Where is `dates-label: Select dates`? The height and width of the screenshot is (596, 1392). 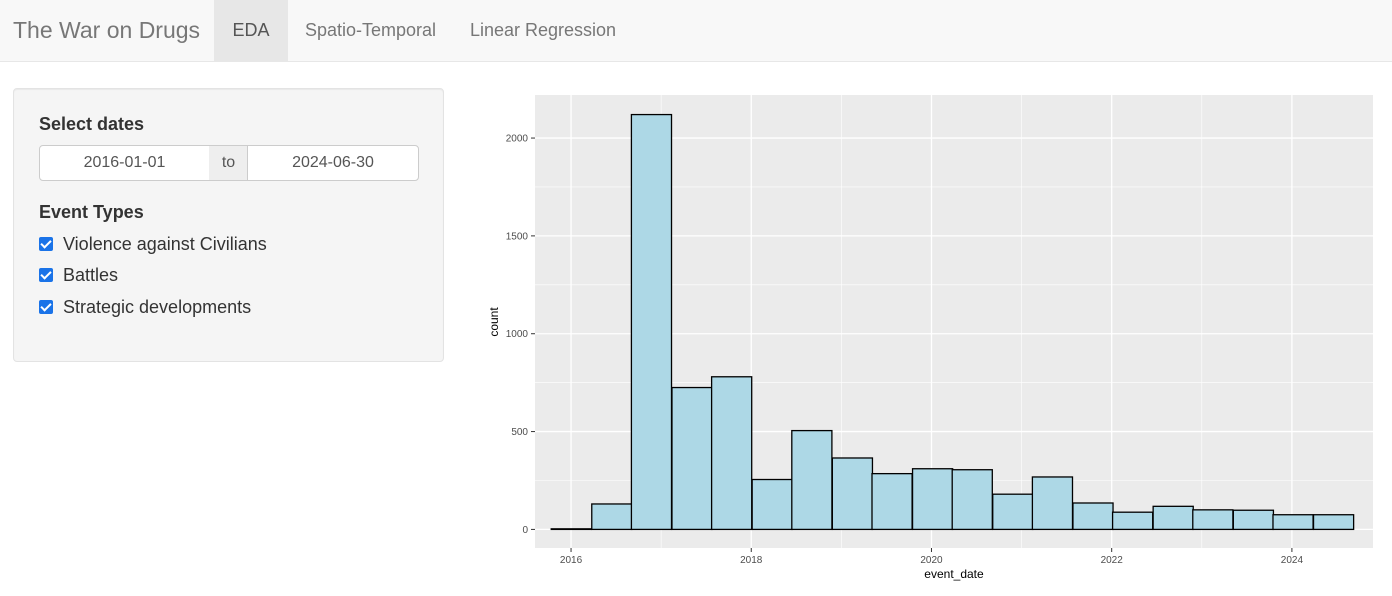
dates-label: Select dates is located at coordinates (92, 124).